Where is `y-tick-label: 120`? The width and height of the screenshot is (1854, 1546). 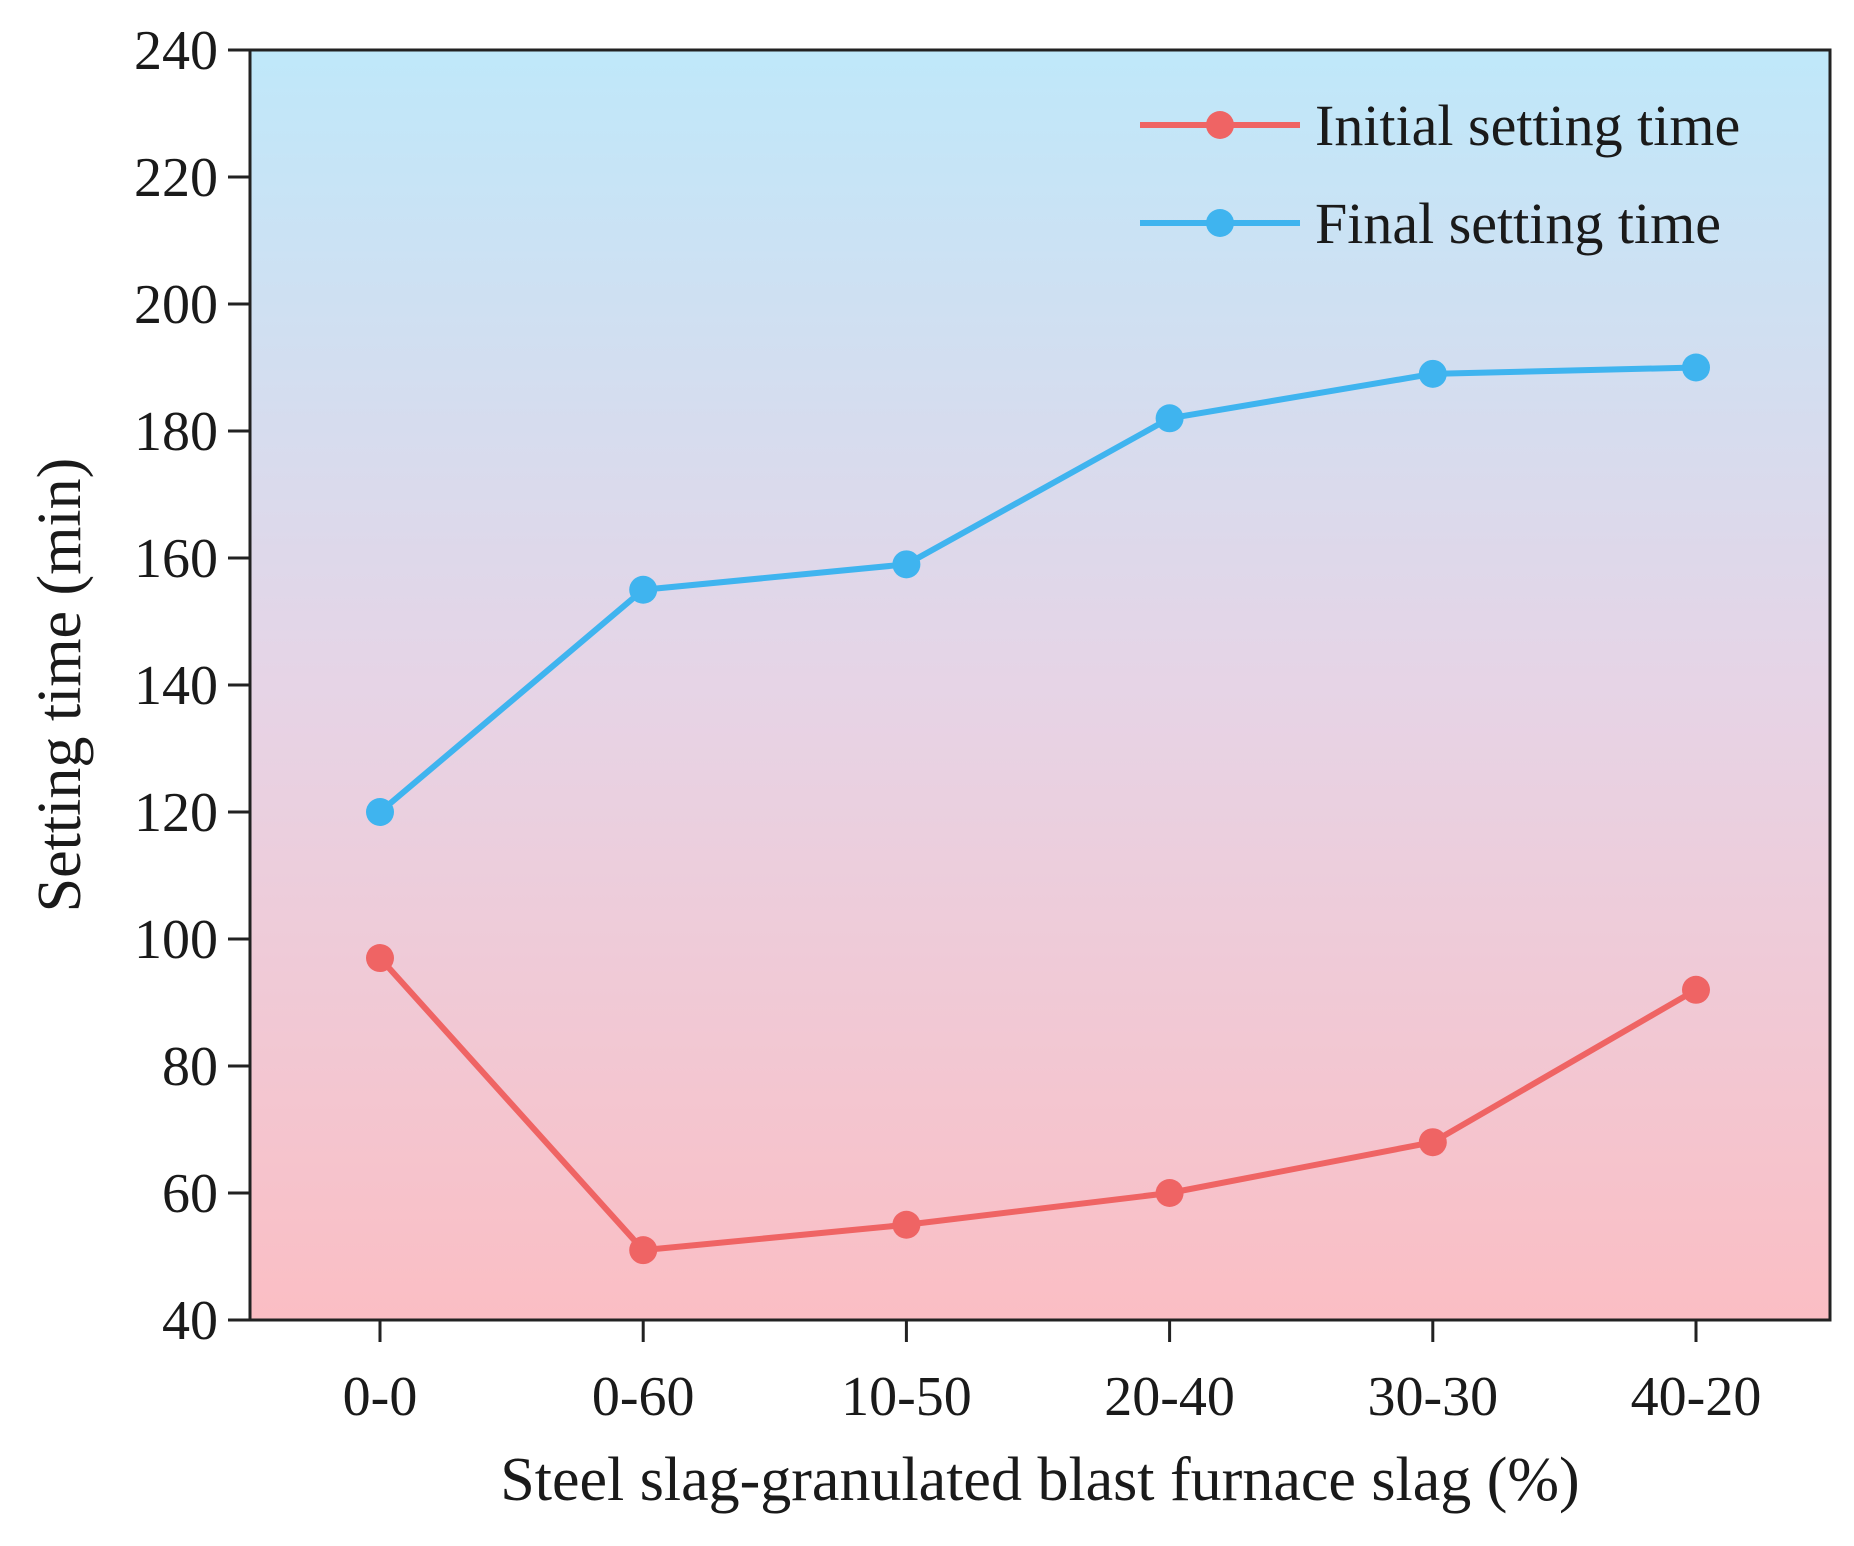 y-tick-label: 120 is located at coordinates (176, 813).